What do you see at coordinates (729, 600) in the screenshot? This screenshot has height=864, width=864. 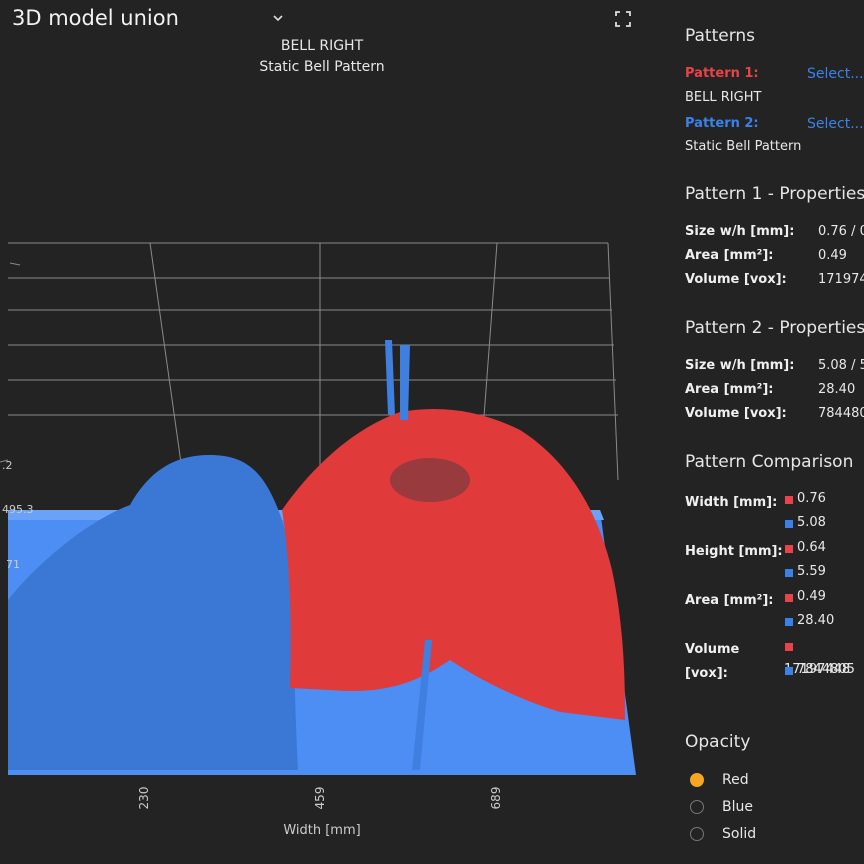 I see `comparison-label: Area [mm²]:` at bounding box center [729, 600].